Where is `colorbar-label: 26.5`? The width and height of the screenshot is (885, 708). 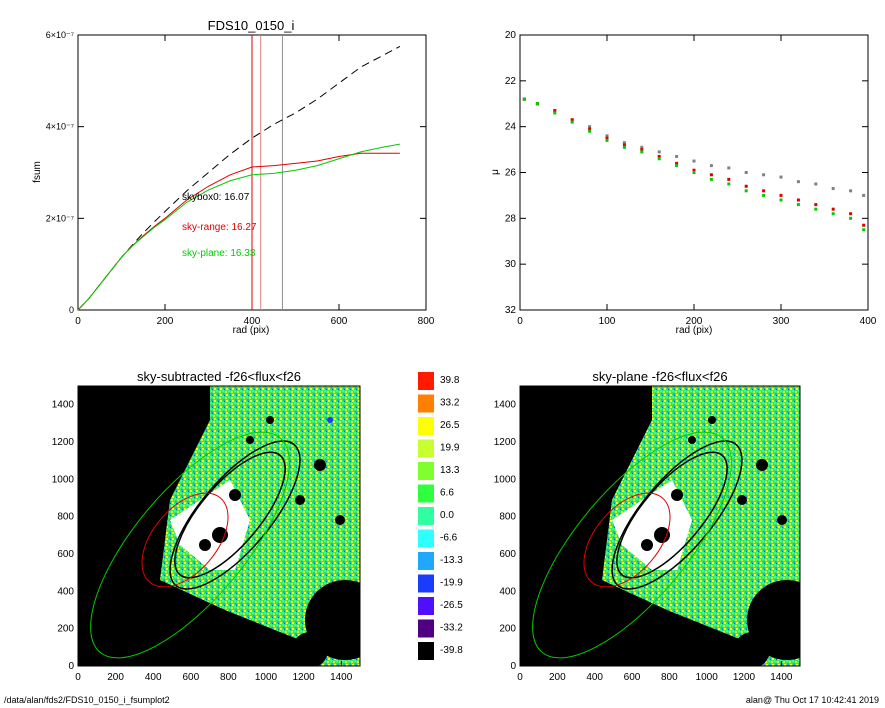 colorbar-label: 26.5 is located at coordinates (450, 425).